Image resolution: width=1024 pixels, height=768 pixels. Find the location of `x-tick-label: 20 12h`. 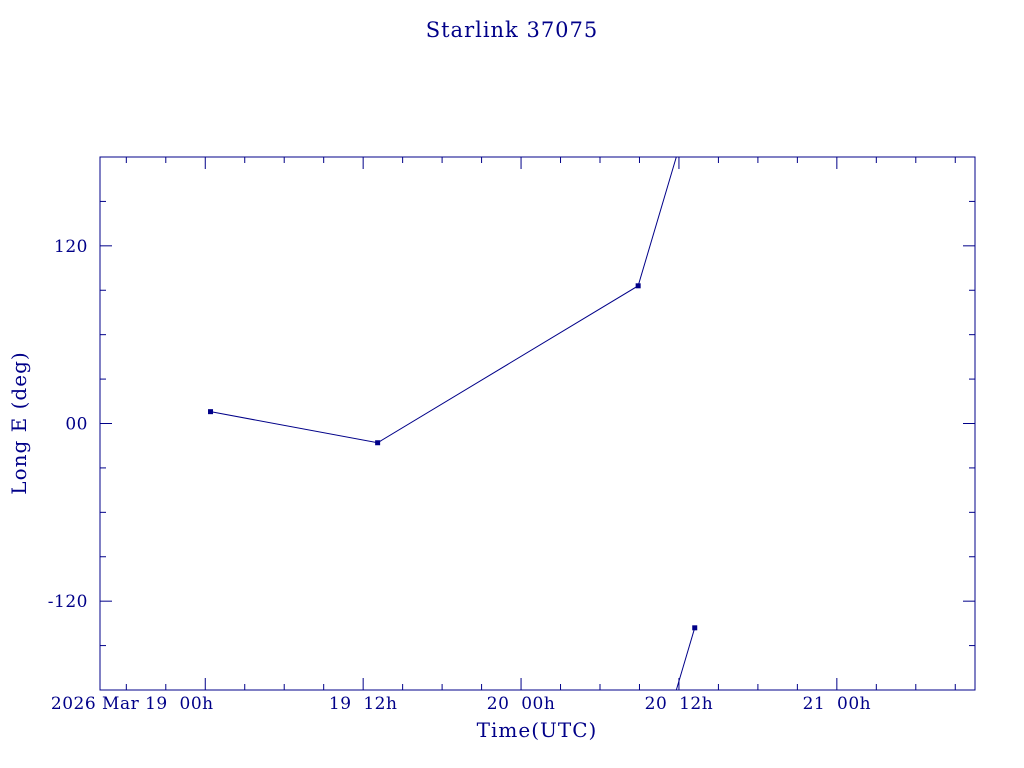

x-tick-label: 20 12h is located at coordinates (679, 704).